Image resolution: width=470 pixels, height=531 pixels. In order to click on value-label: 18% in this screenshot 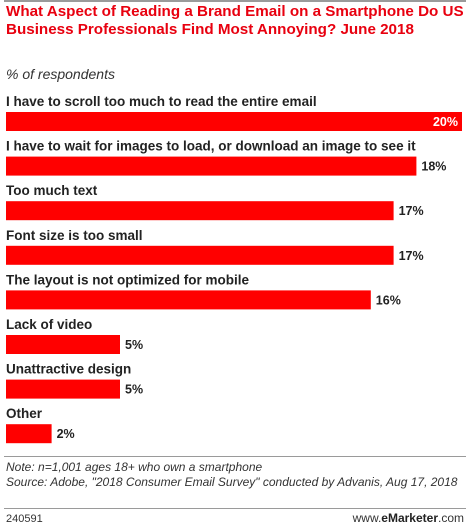, I will do `click(433, 167)`.